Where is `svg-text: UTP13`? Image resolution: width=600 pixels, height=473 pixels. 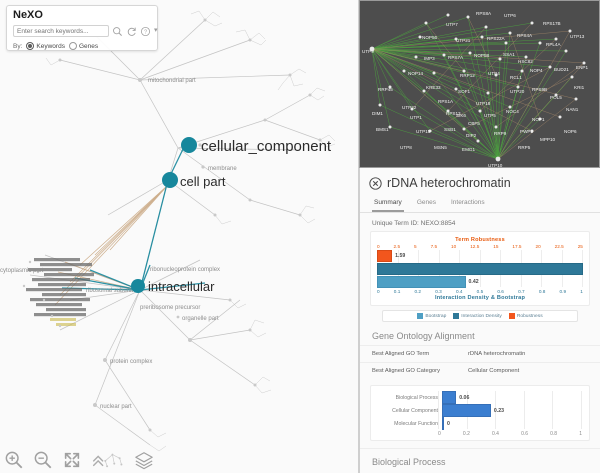
svg-text: UTP13 is located at coordinates (577, 36).